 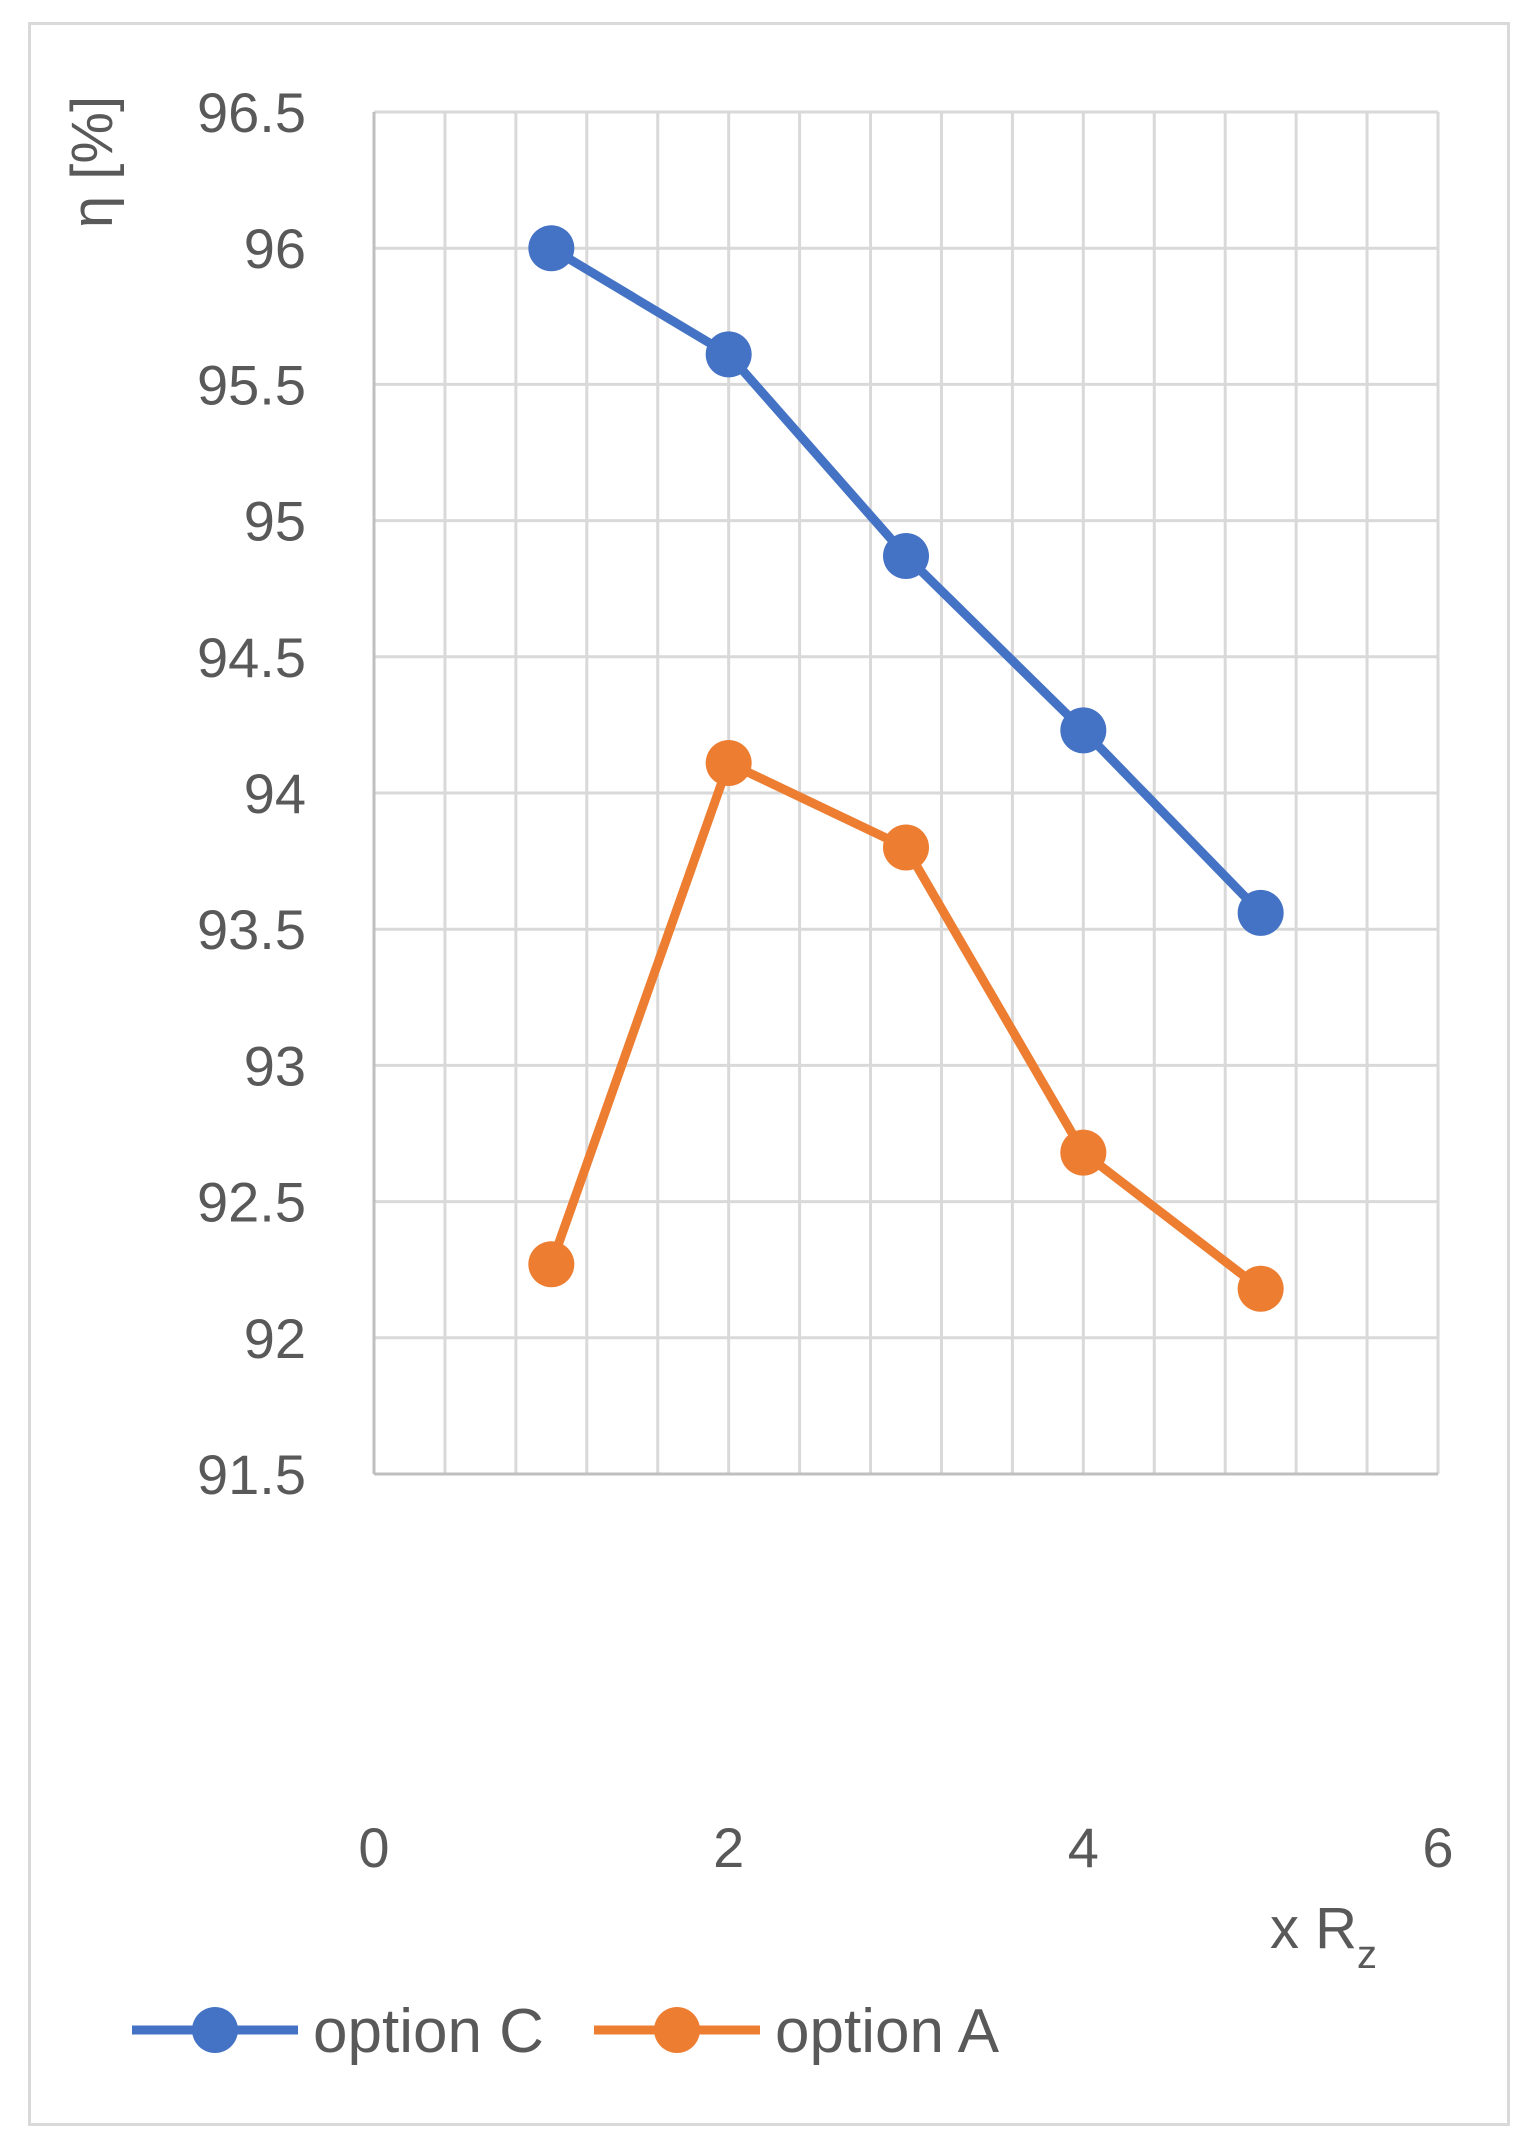 What do you see at coordinates (251, 112) in the screenshot?
I see `y-tick-label: 96.5` at bounding box center [251, 112].